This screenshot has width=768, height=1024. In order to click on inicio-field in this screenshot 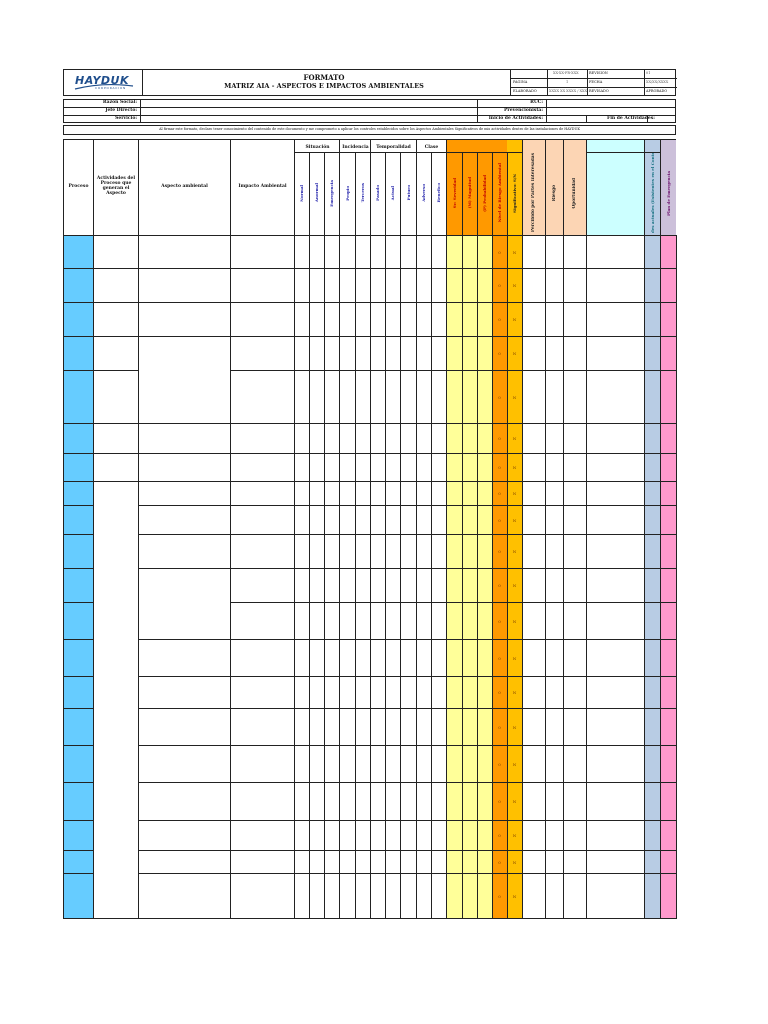, I will do `click(565, 119)`.